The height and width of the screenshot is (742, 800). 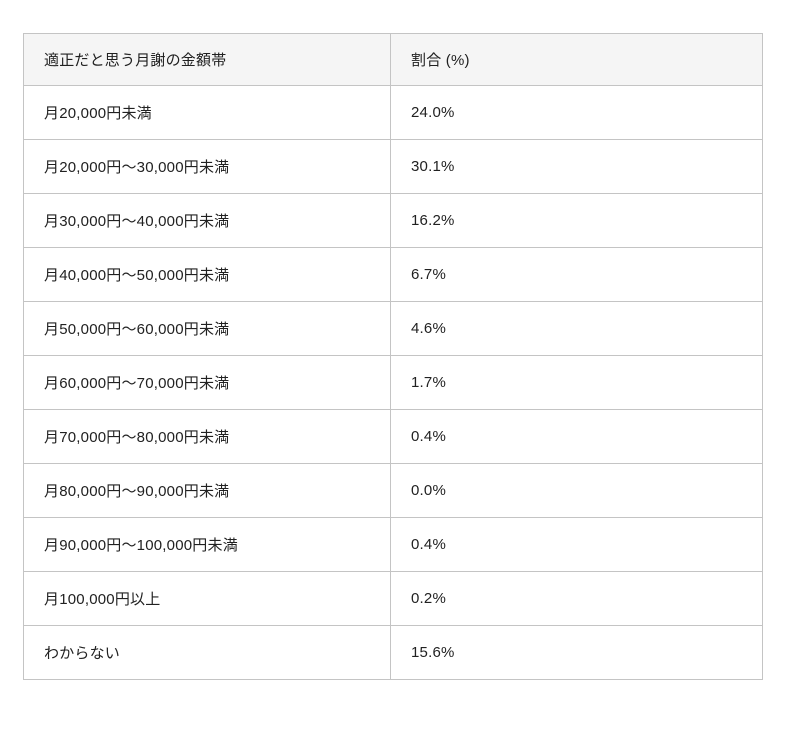 I want to click on percent-cell: 30.1%, so click(x=576, y=166).